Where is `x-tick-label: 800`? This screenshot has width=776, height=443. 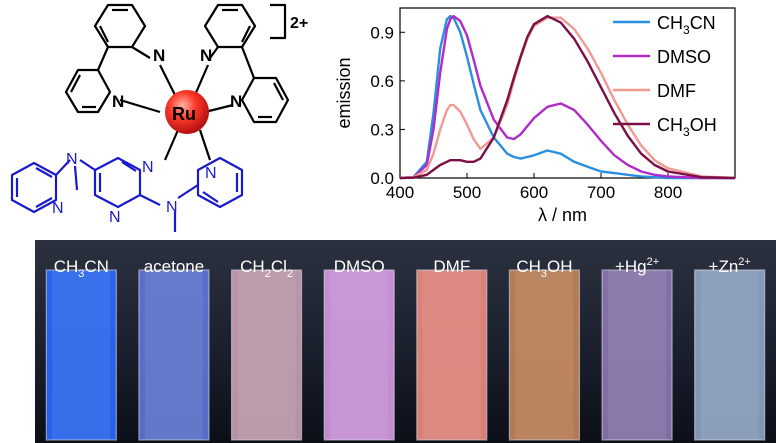
x-tick-label: 800 is located at coordinates (668, 192).